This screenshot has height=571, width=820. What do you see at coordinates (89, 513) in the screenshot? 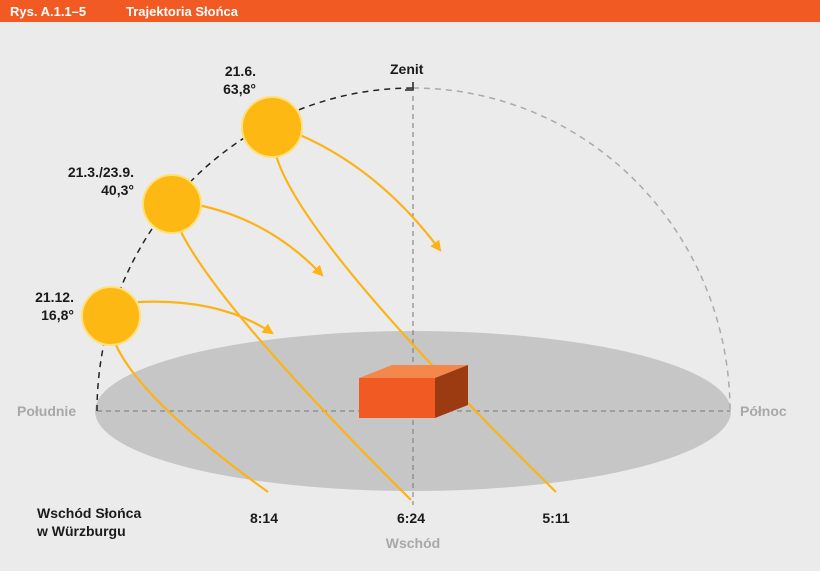
I see `sunrise-label: Wschód Słońca` at bounding box center [89, 513].